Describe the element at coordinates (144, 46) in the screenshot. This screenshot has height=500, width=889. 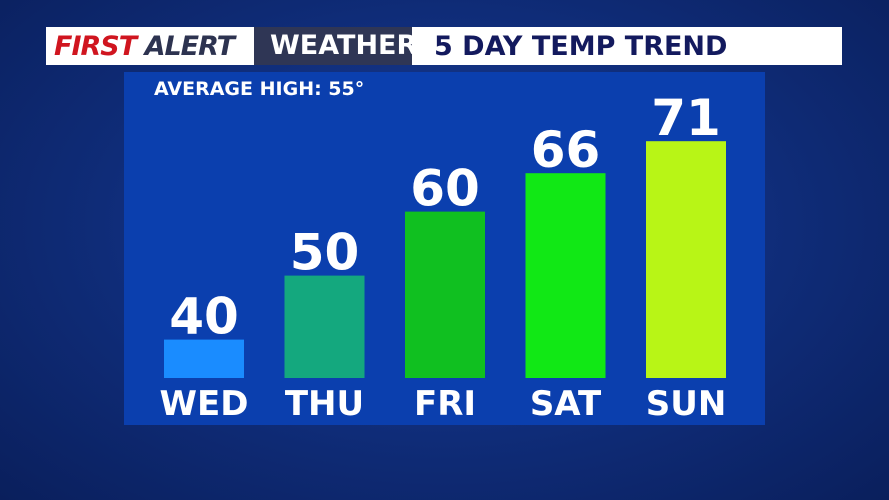
I see `first-alert-logo: FIRST ALERT` at that location.